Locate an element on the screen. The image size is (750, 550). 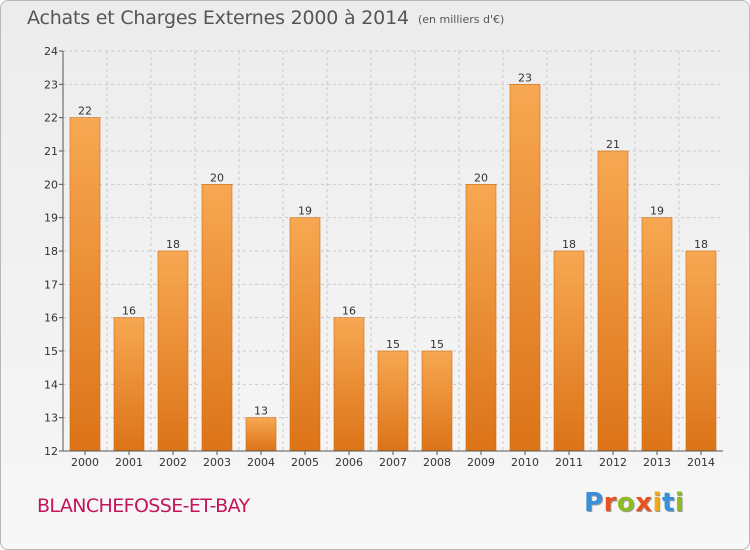
x-tick-label: 2000 is located at coordinates (85, 462).